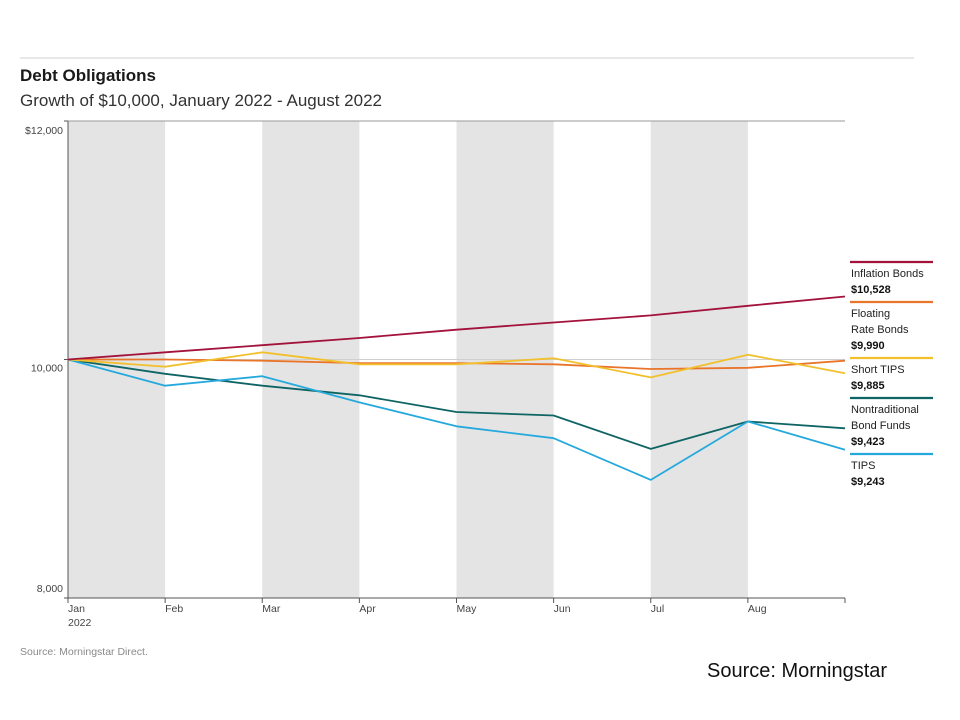 The height and width of the screenshot is (720, 960). Describe the element at coordinates (870, 314) in the screenshot. I see `legend-label: Floating` at that location.